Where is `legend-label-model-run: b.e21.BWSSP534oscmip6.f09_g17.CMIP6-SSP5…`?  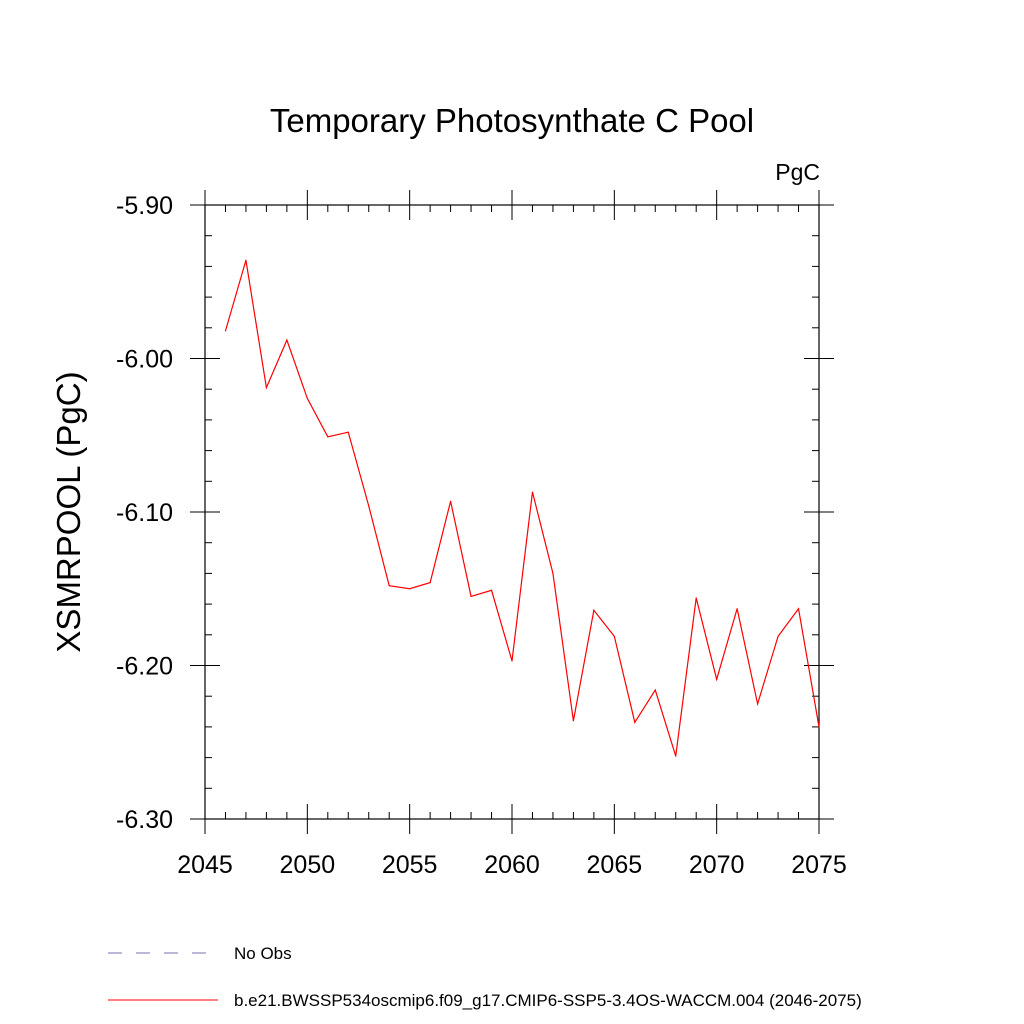 legend-label-model-run: b.e21.BWSSP534oscmip6.f09_g17.CMIP6-SSP5… is located at coordinates (548, 1000).